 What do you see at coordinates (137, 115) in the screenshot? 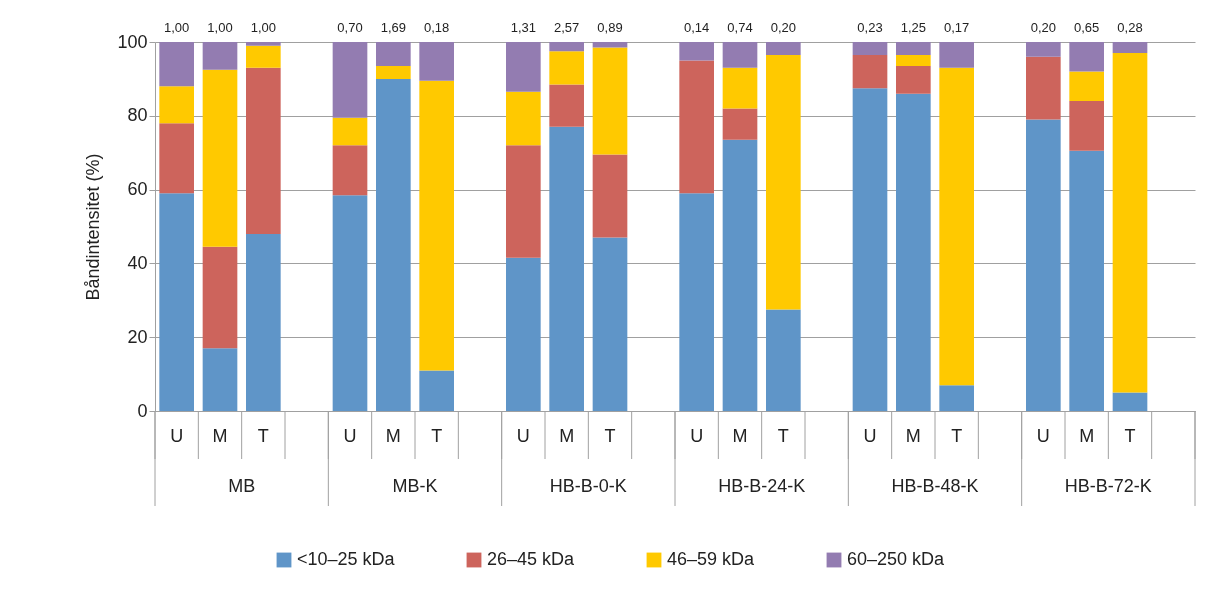
I see `y-tick-label: 80` at bounding box center [137, 115].